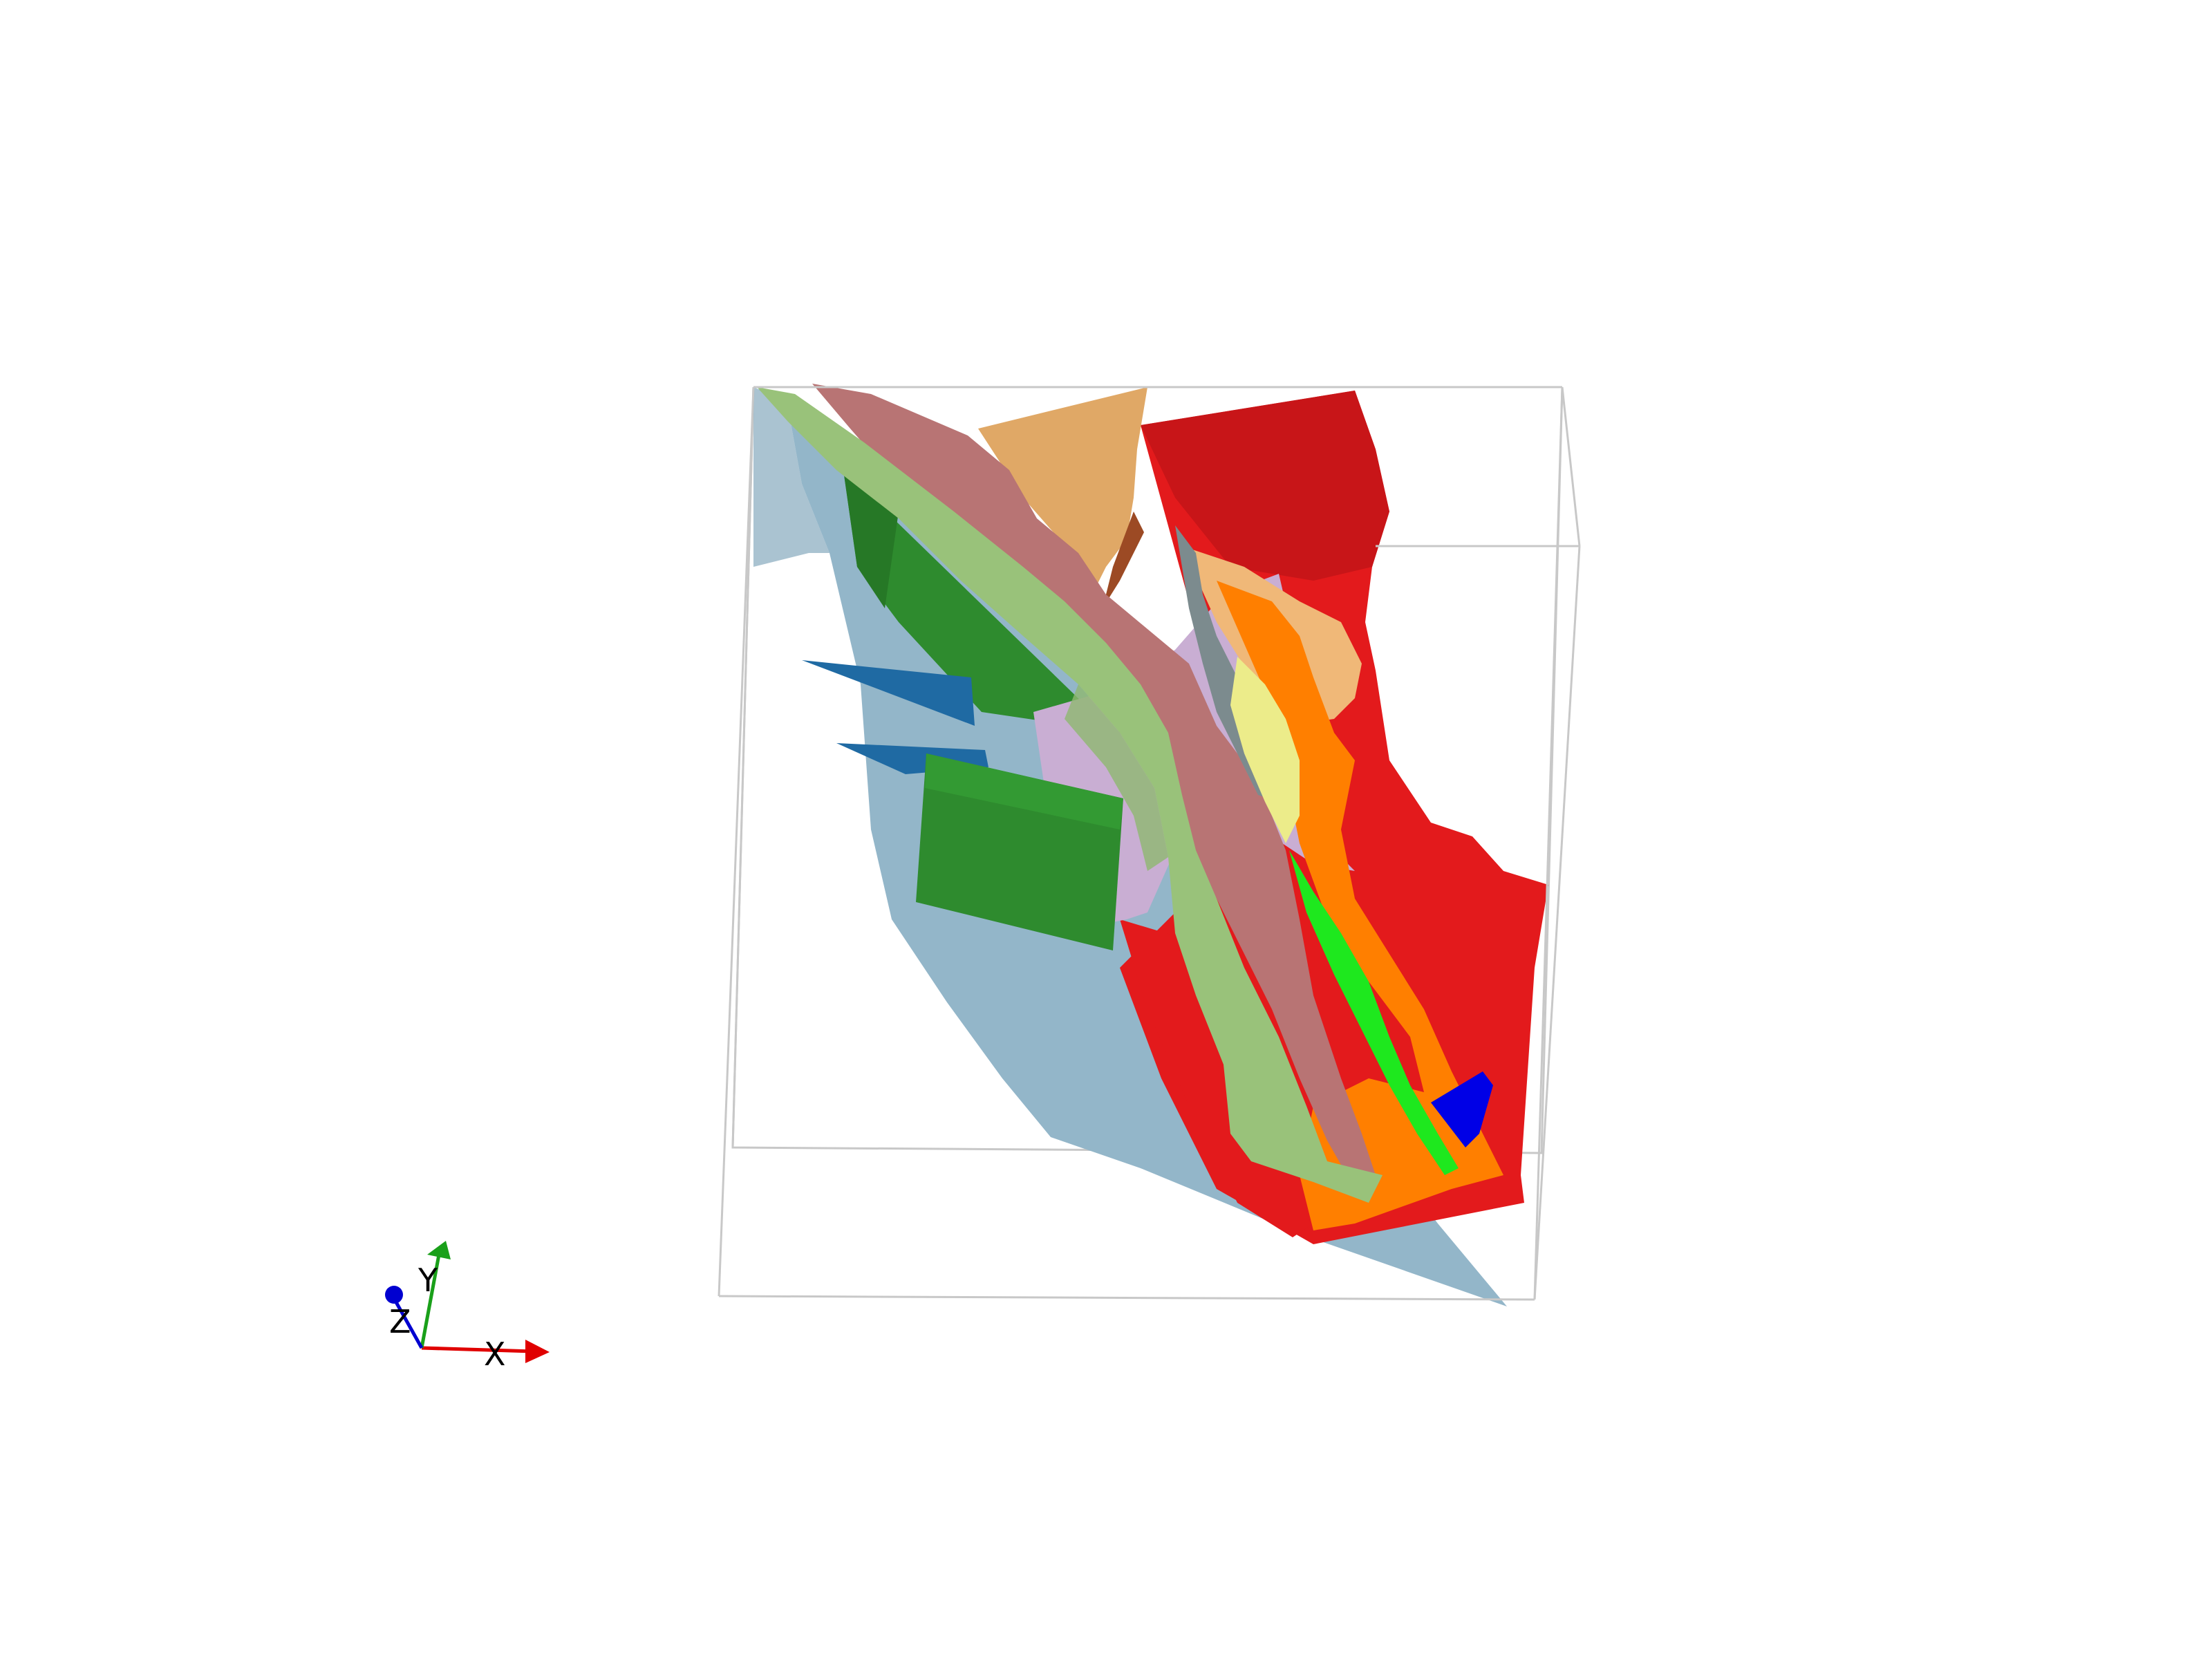 The image size is (2212, 1659). Describe the element at coordinates (428, 1281) in the screenshot. I see `y-axis-label: Y` at that location.